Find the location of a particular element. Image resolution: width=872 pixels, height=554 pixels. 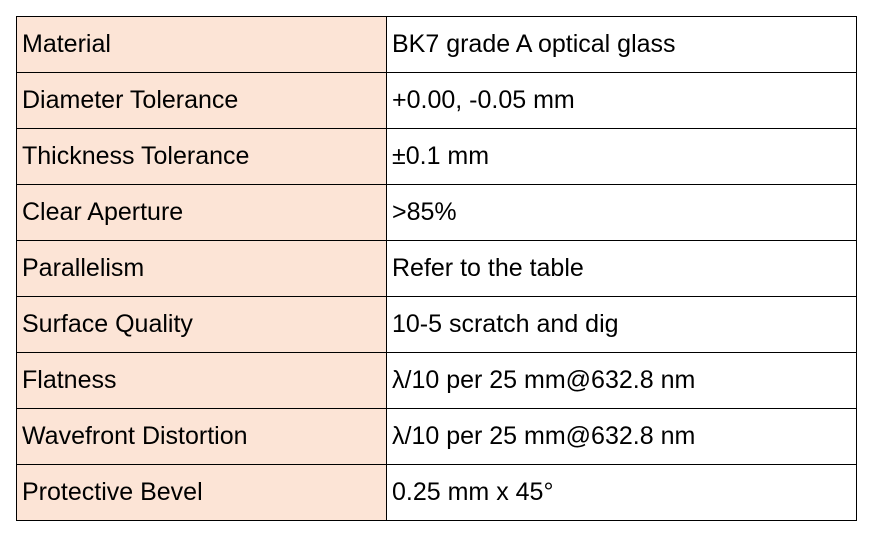

property-label: Material is located at coordinates (201, 44).